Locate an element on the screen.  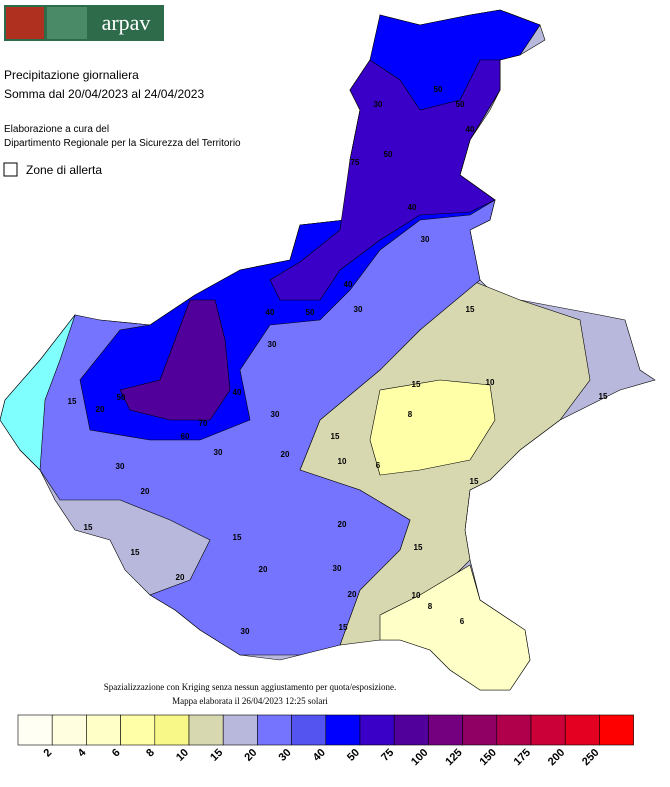
legend-label: 150 is located at coordinates (487, 757).